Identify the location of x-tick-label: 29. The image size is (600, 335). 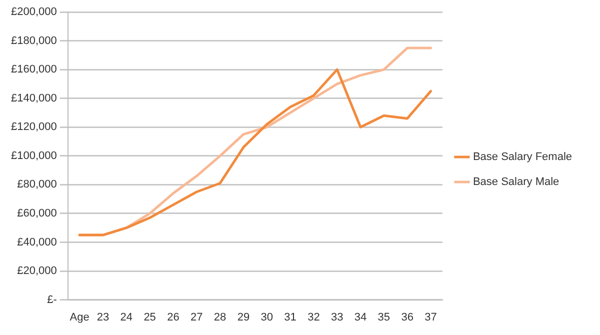
(243, 317).